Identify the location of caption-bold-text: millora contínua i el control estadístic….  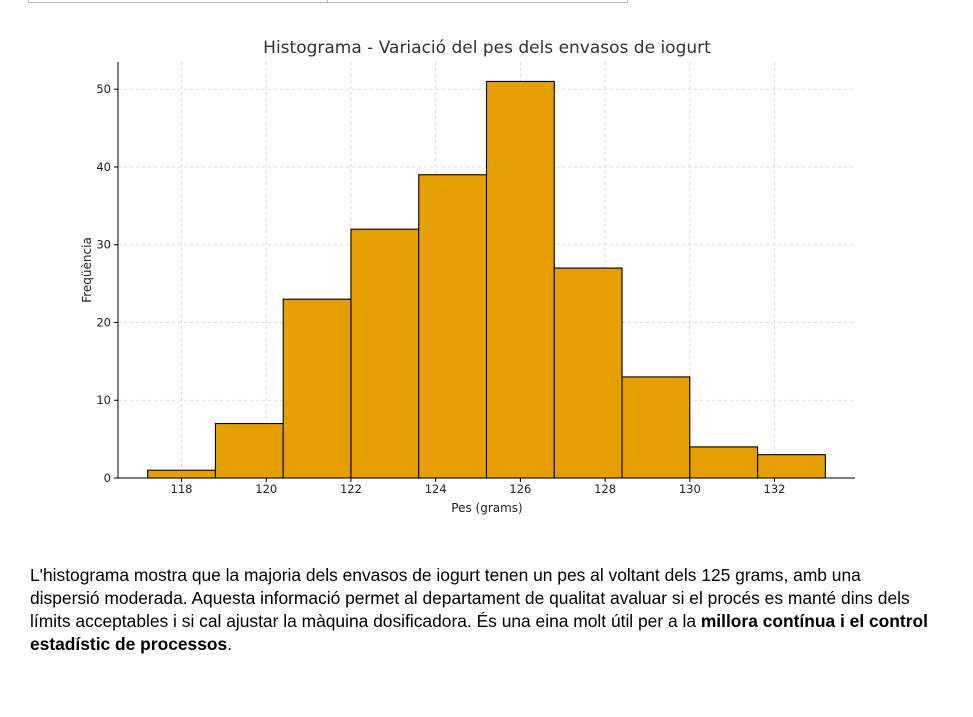
(479, 632).